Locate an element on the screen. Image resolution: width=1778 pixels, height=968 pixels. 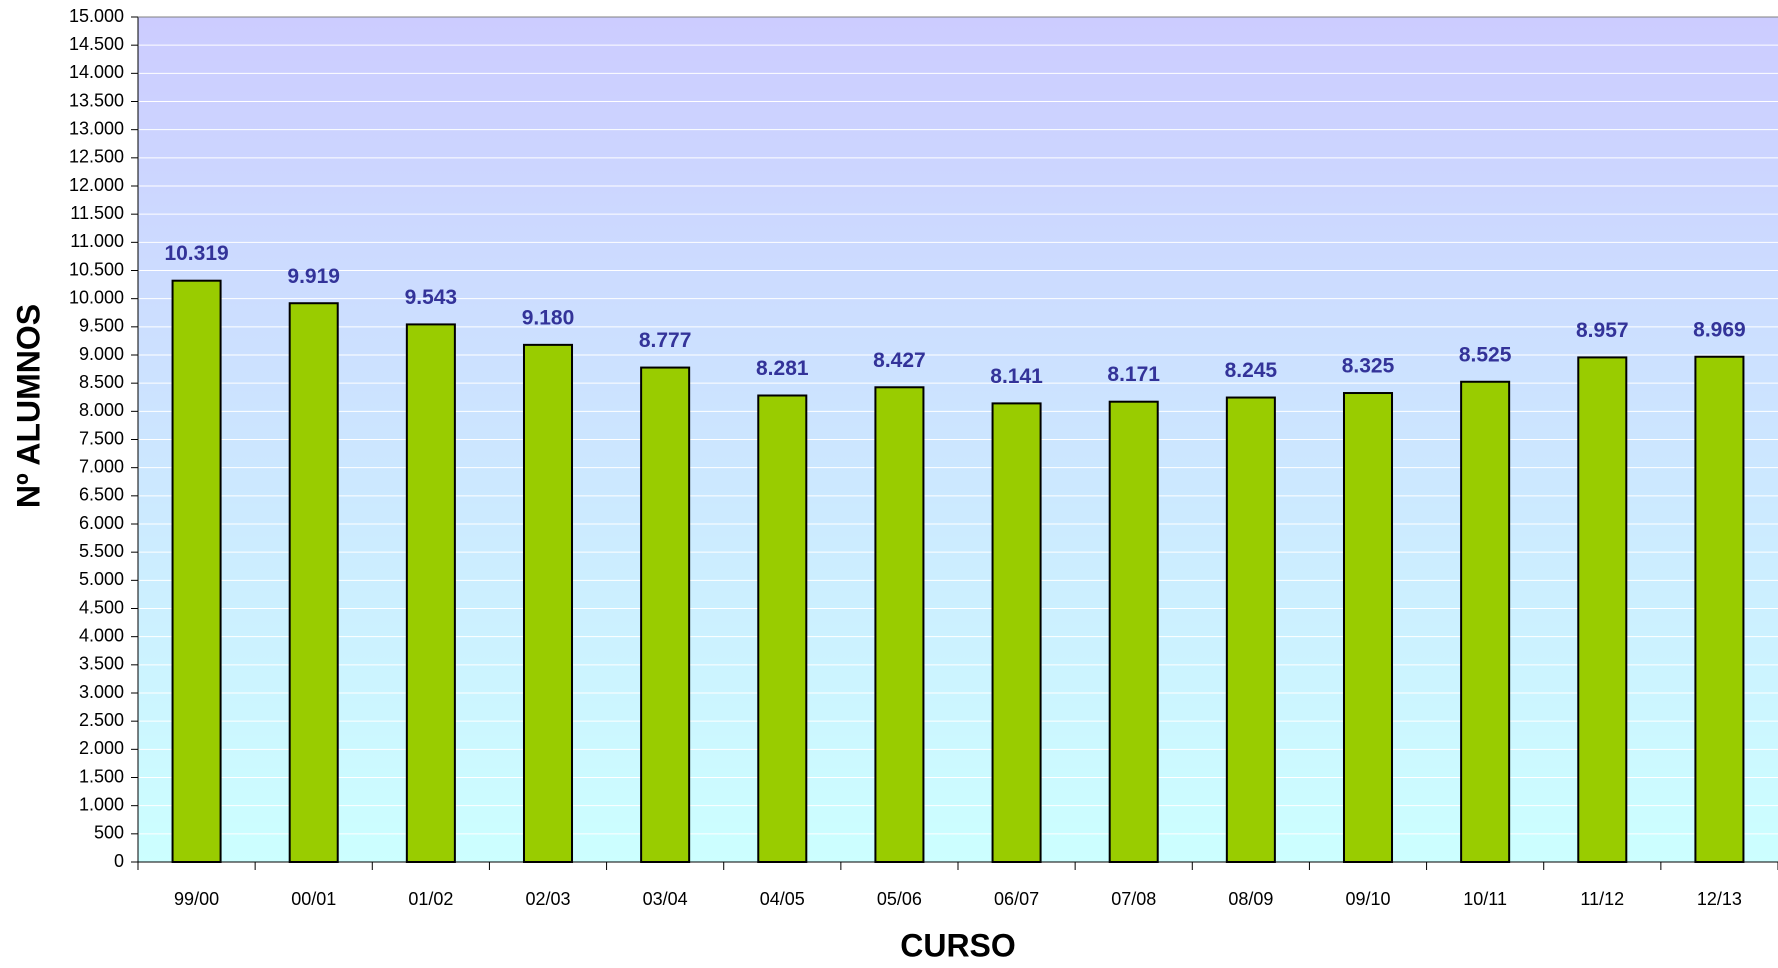
value-label: 8.427 is located at coordinates (899, 360).